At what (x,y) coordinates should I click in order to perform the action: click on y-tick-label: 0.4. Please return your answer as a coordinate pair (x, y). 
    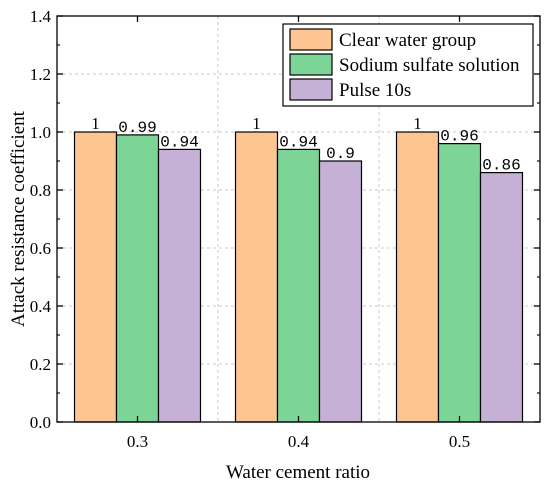
    Looking at the image, I should click on (41, 306).